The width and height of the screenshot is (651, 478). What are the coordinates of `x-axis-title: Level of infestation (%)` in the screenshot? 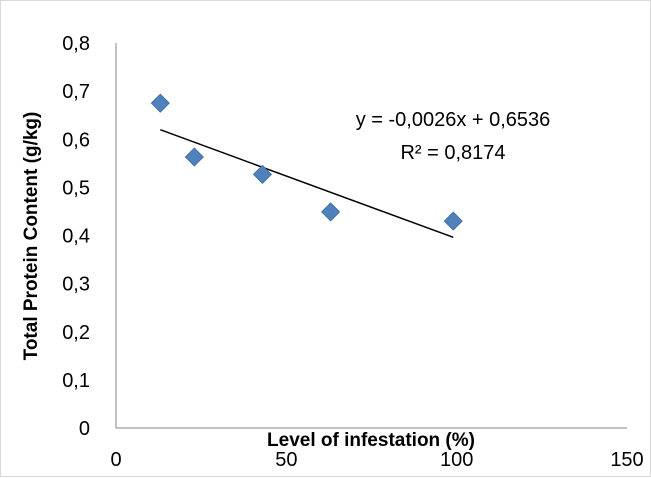 It's located at (371, 440).